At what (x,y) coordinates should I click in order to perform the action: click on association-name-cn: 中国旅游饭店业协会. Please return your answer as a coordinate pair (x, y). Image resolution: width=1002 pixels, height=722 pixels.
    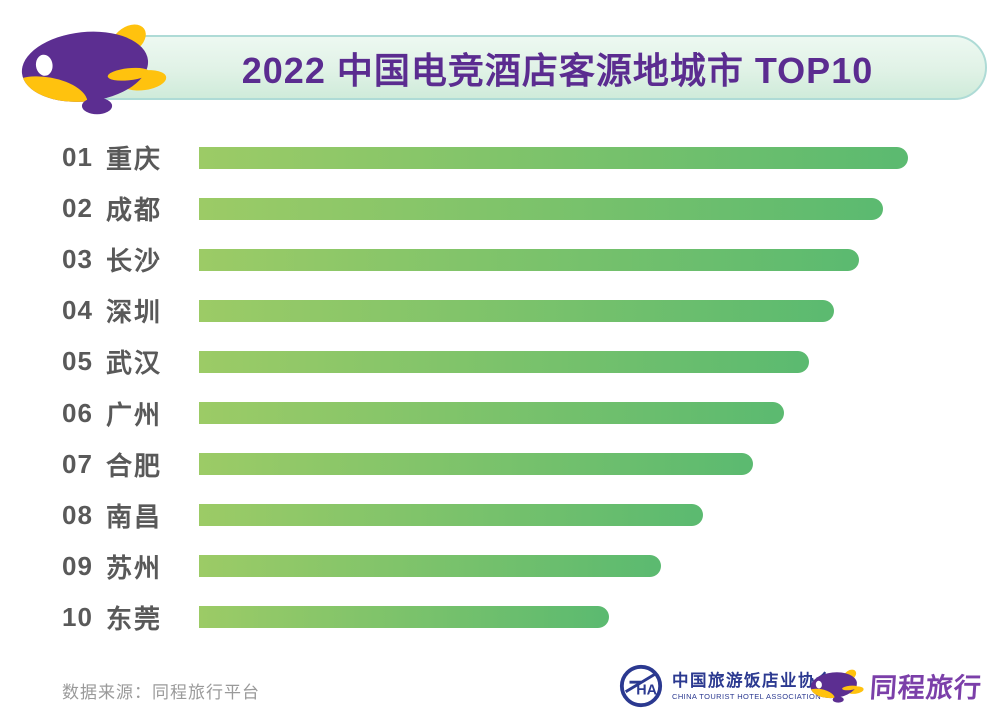
    Looking at the image, I should click on (753, 681).